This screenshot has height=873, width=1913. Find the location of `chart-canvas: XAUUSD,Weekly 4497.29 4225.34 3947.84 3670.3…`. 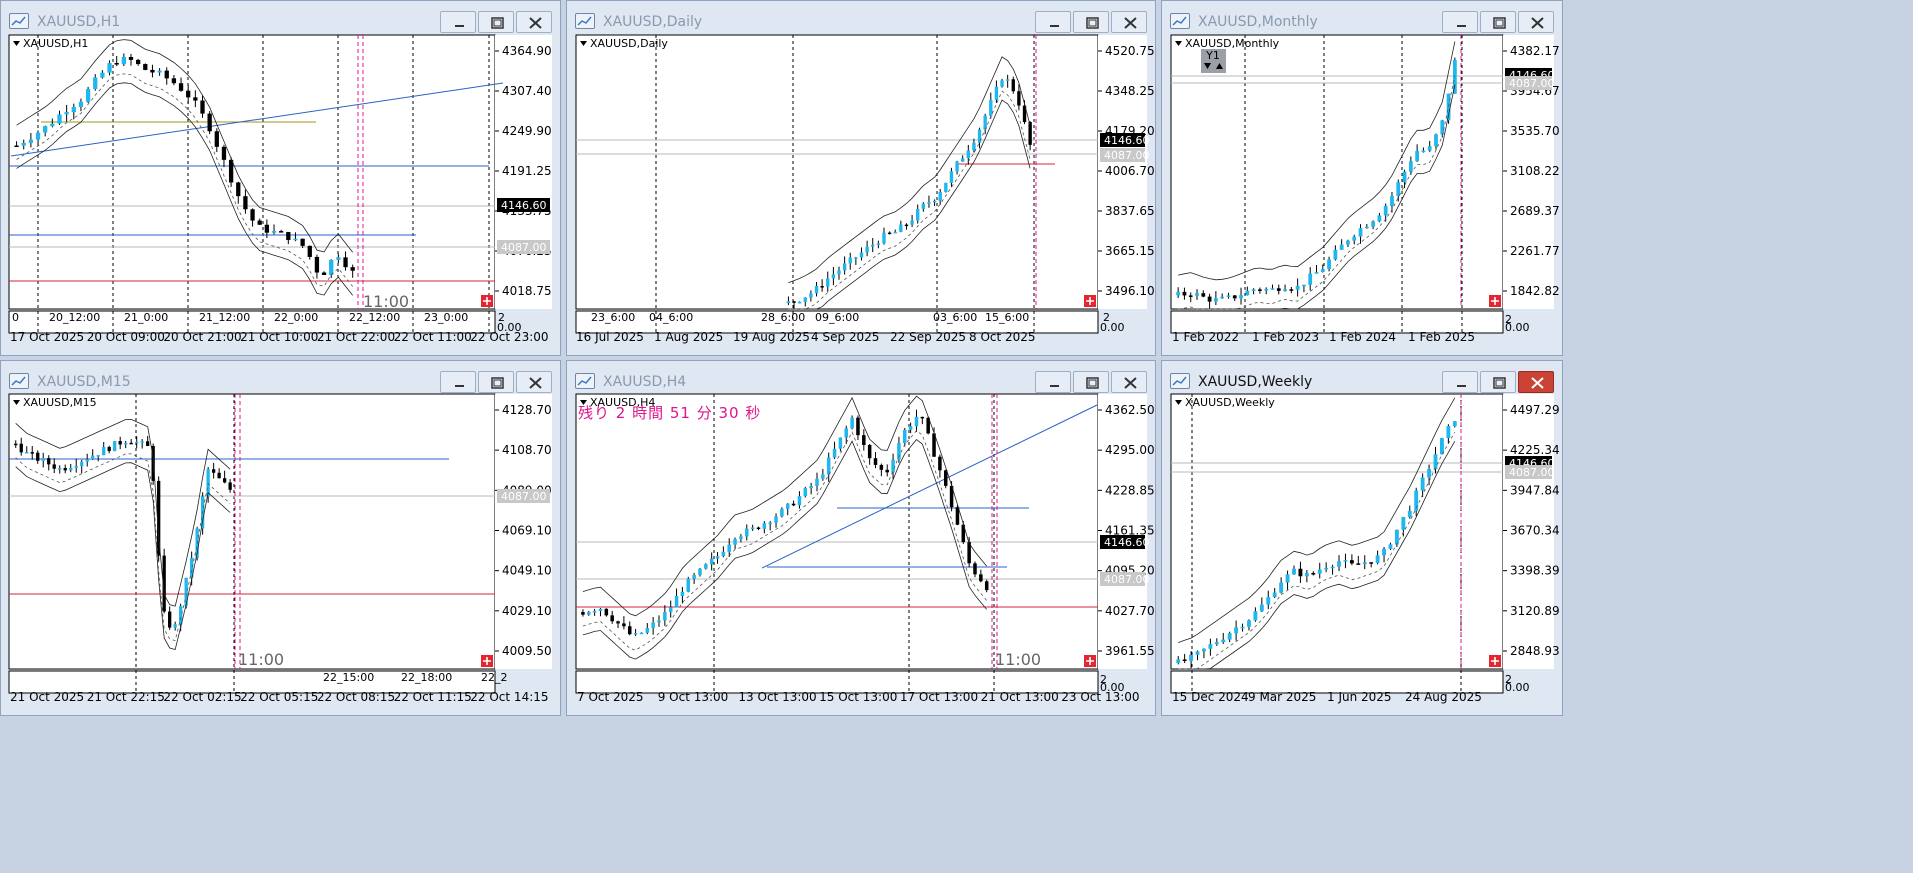

chart-canvas: XAUUSD,Weekly 4497.29 4225.34 3947.84 3670.3… is located at coordinates (1362, 538).